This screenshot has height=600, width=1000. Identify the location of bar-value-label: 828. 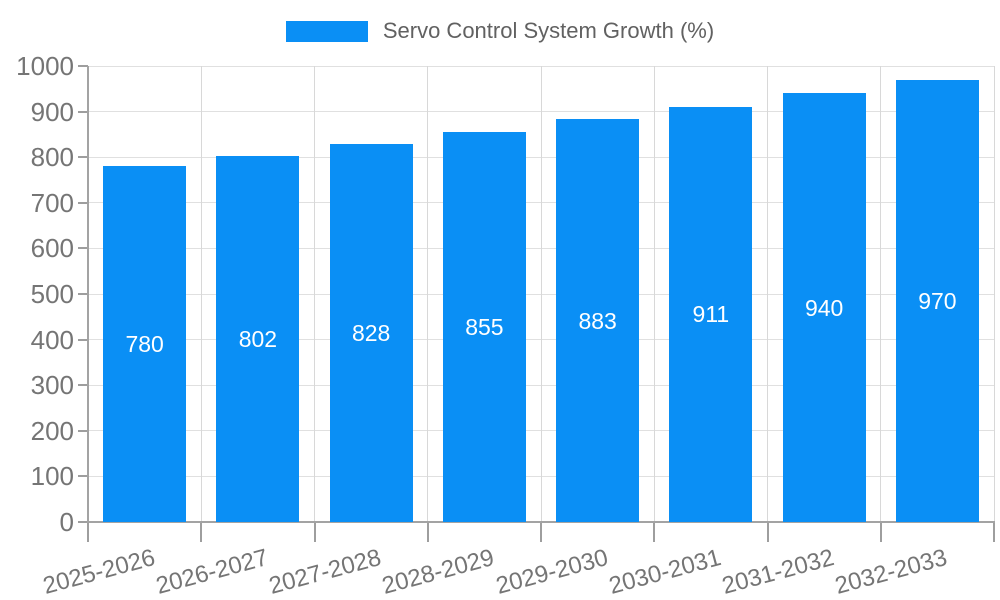
(371, 333).